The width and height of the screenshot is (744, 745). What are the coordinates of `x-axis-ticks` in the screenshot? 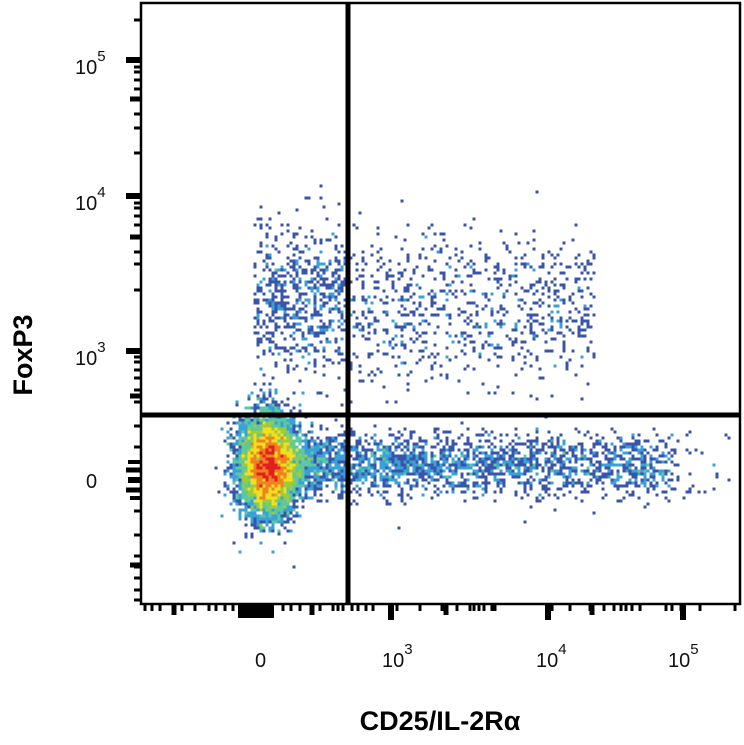 It's located at (440, 612).